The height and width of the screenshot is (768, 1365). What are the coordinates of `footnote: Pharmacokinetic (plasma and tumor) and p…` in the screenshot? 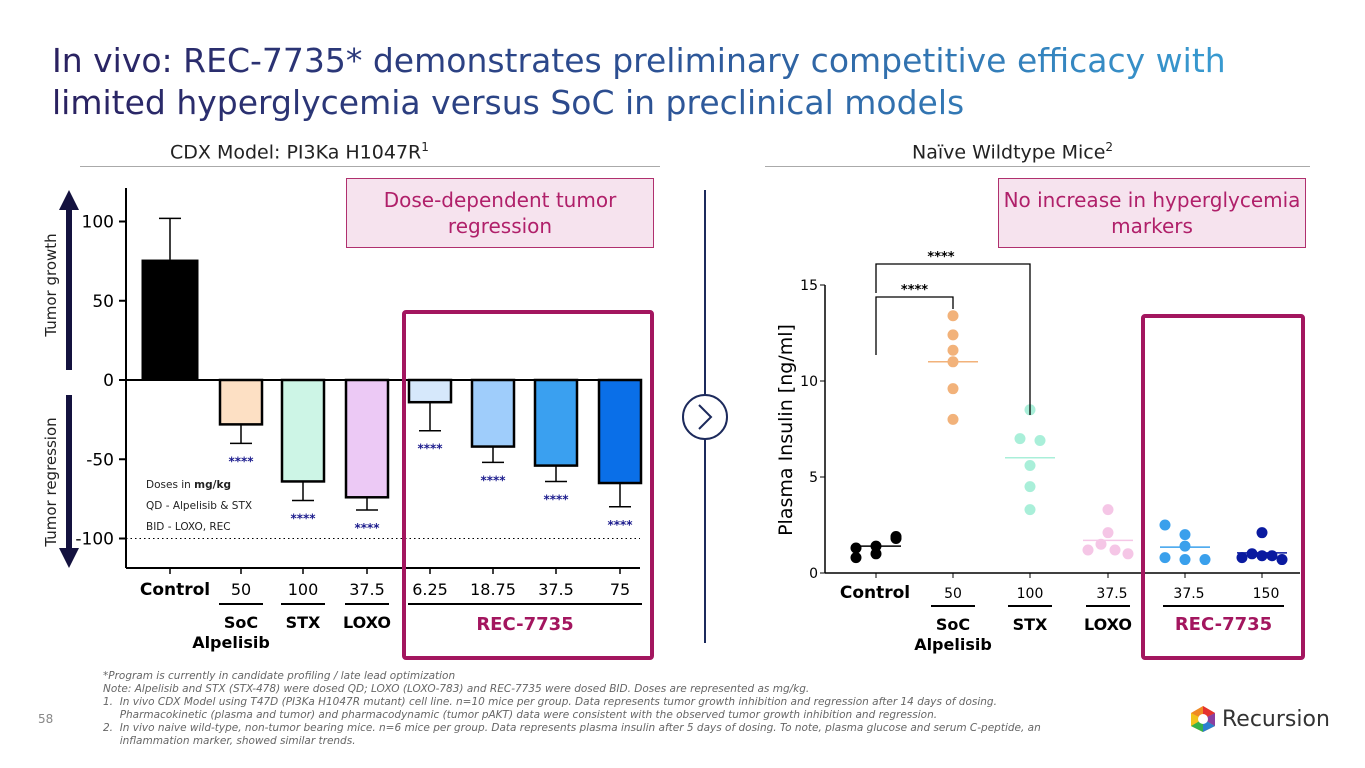 It's located at (520, 715).